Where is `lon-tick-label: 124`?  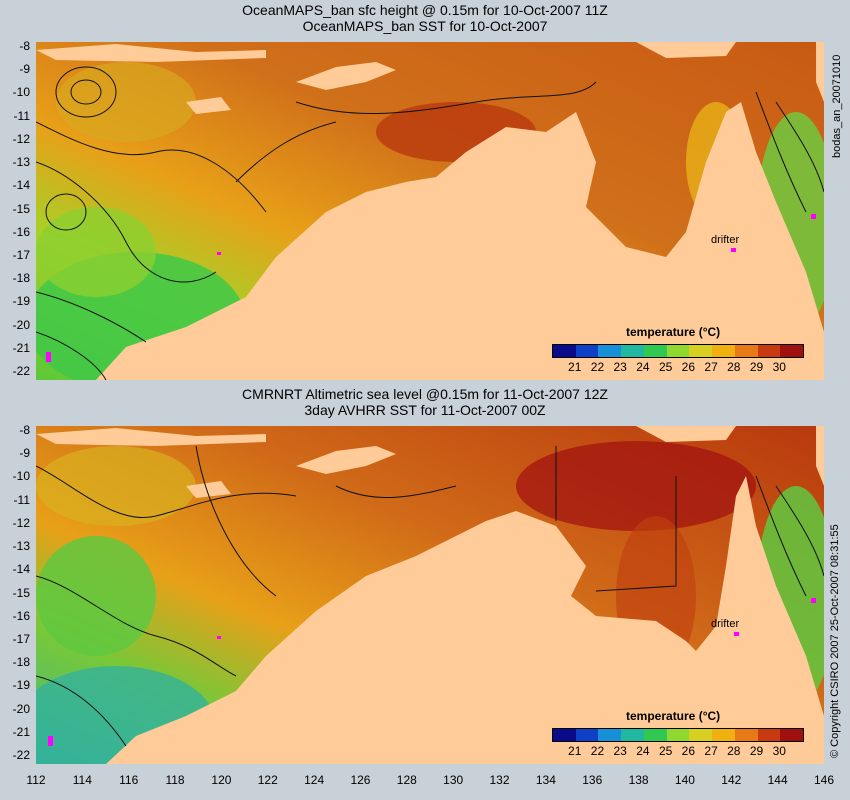
lon-tick-label: 124 is located at coordinates (314, 780).